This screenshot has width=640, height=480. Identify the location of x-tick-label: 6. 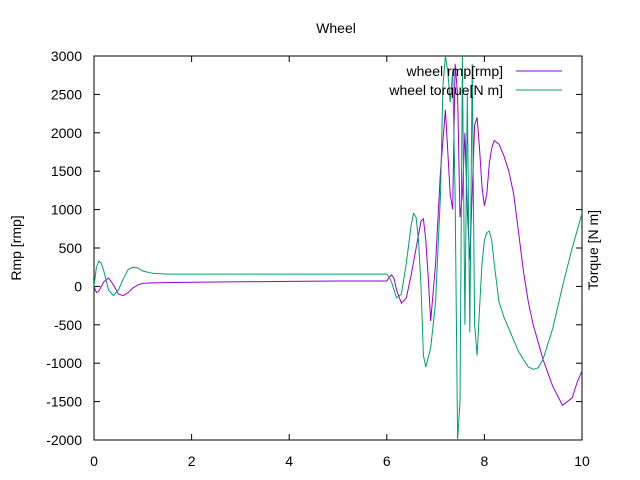
(387, 461).